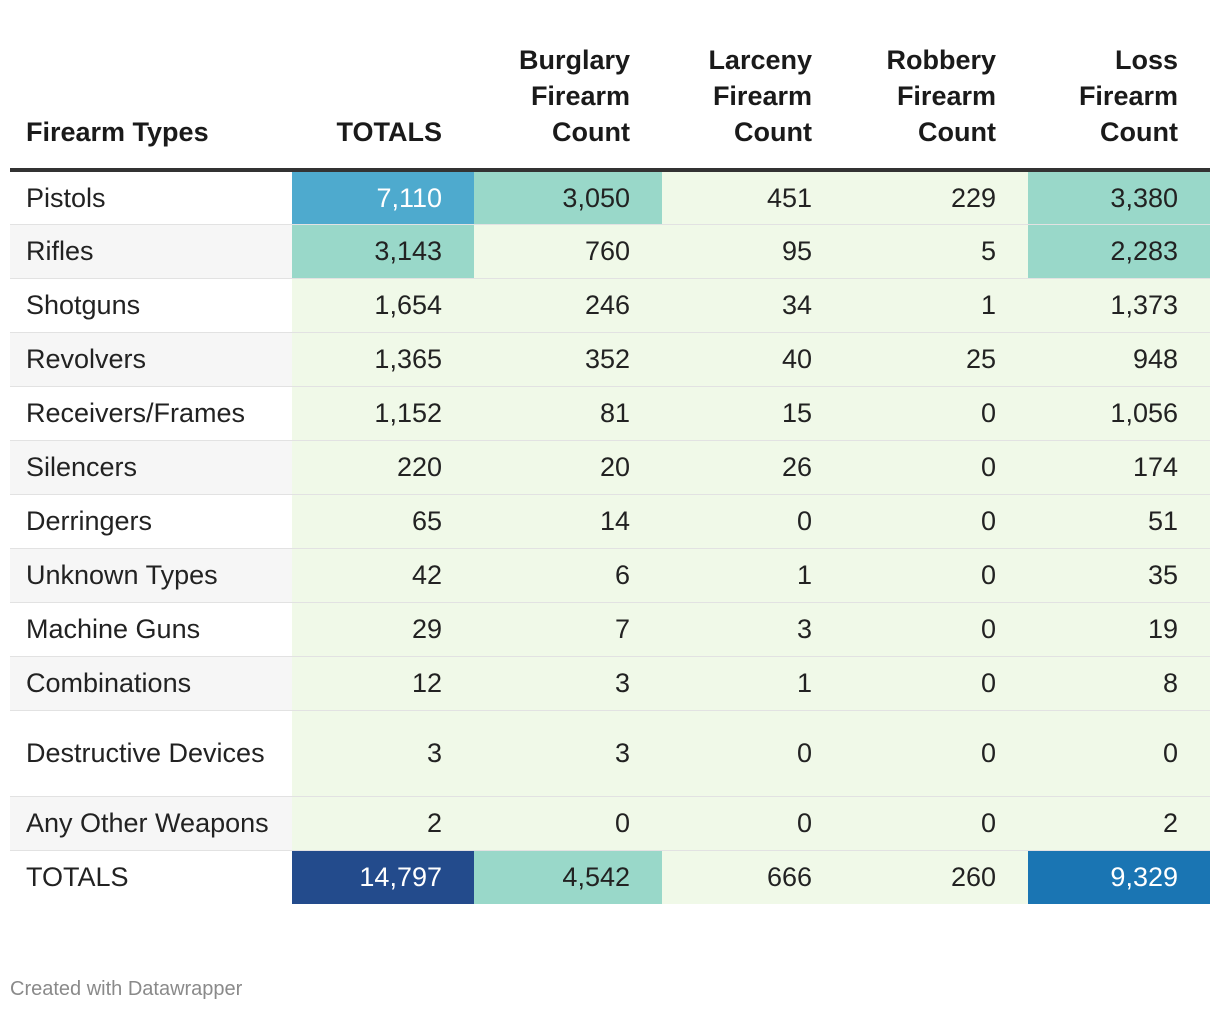 This screenshot has width=1220, height=1014. What do you see at coordinates (383, 467) in the screenshot?
I see `cell-totals: 220` at bounding box center [383, 467].